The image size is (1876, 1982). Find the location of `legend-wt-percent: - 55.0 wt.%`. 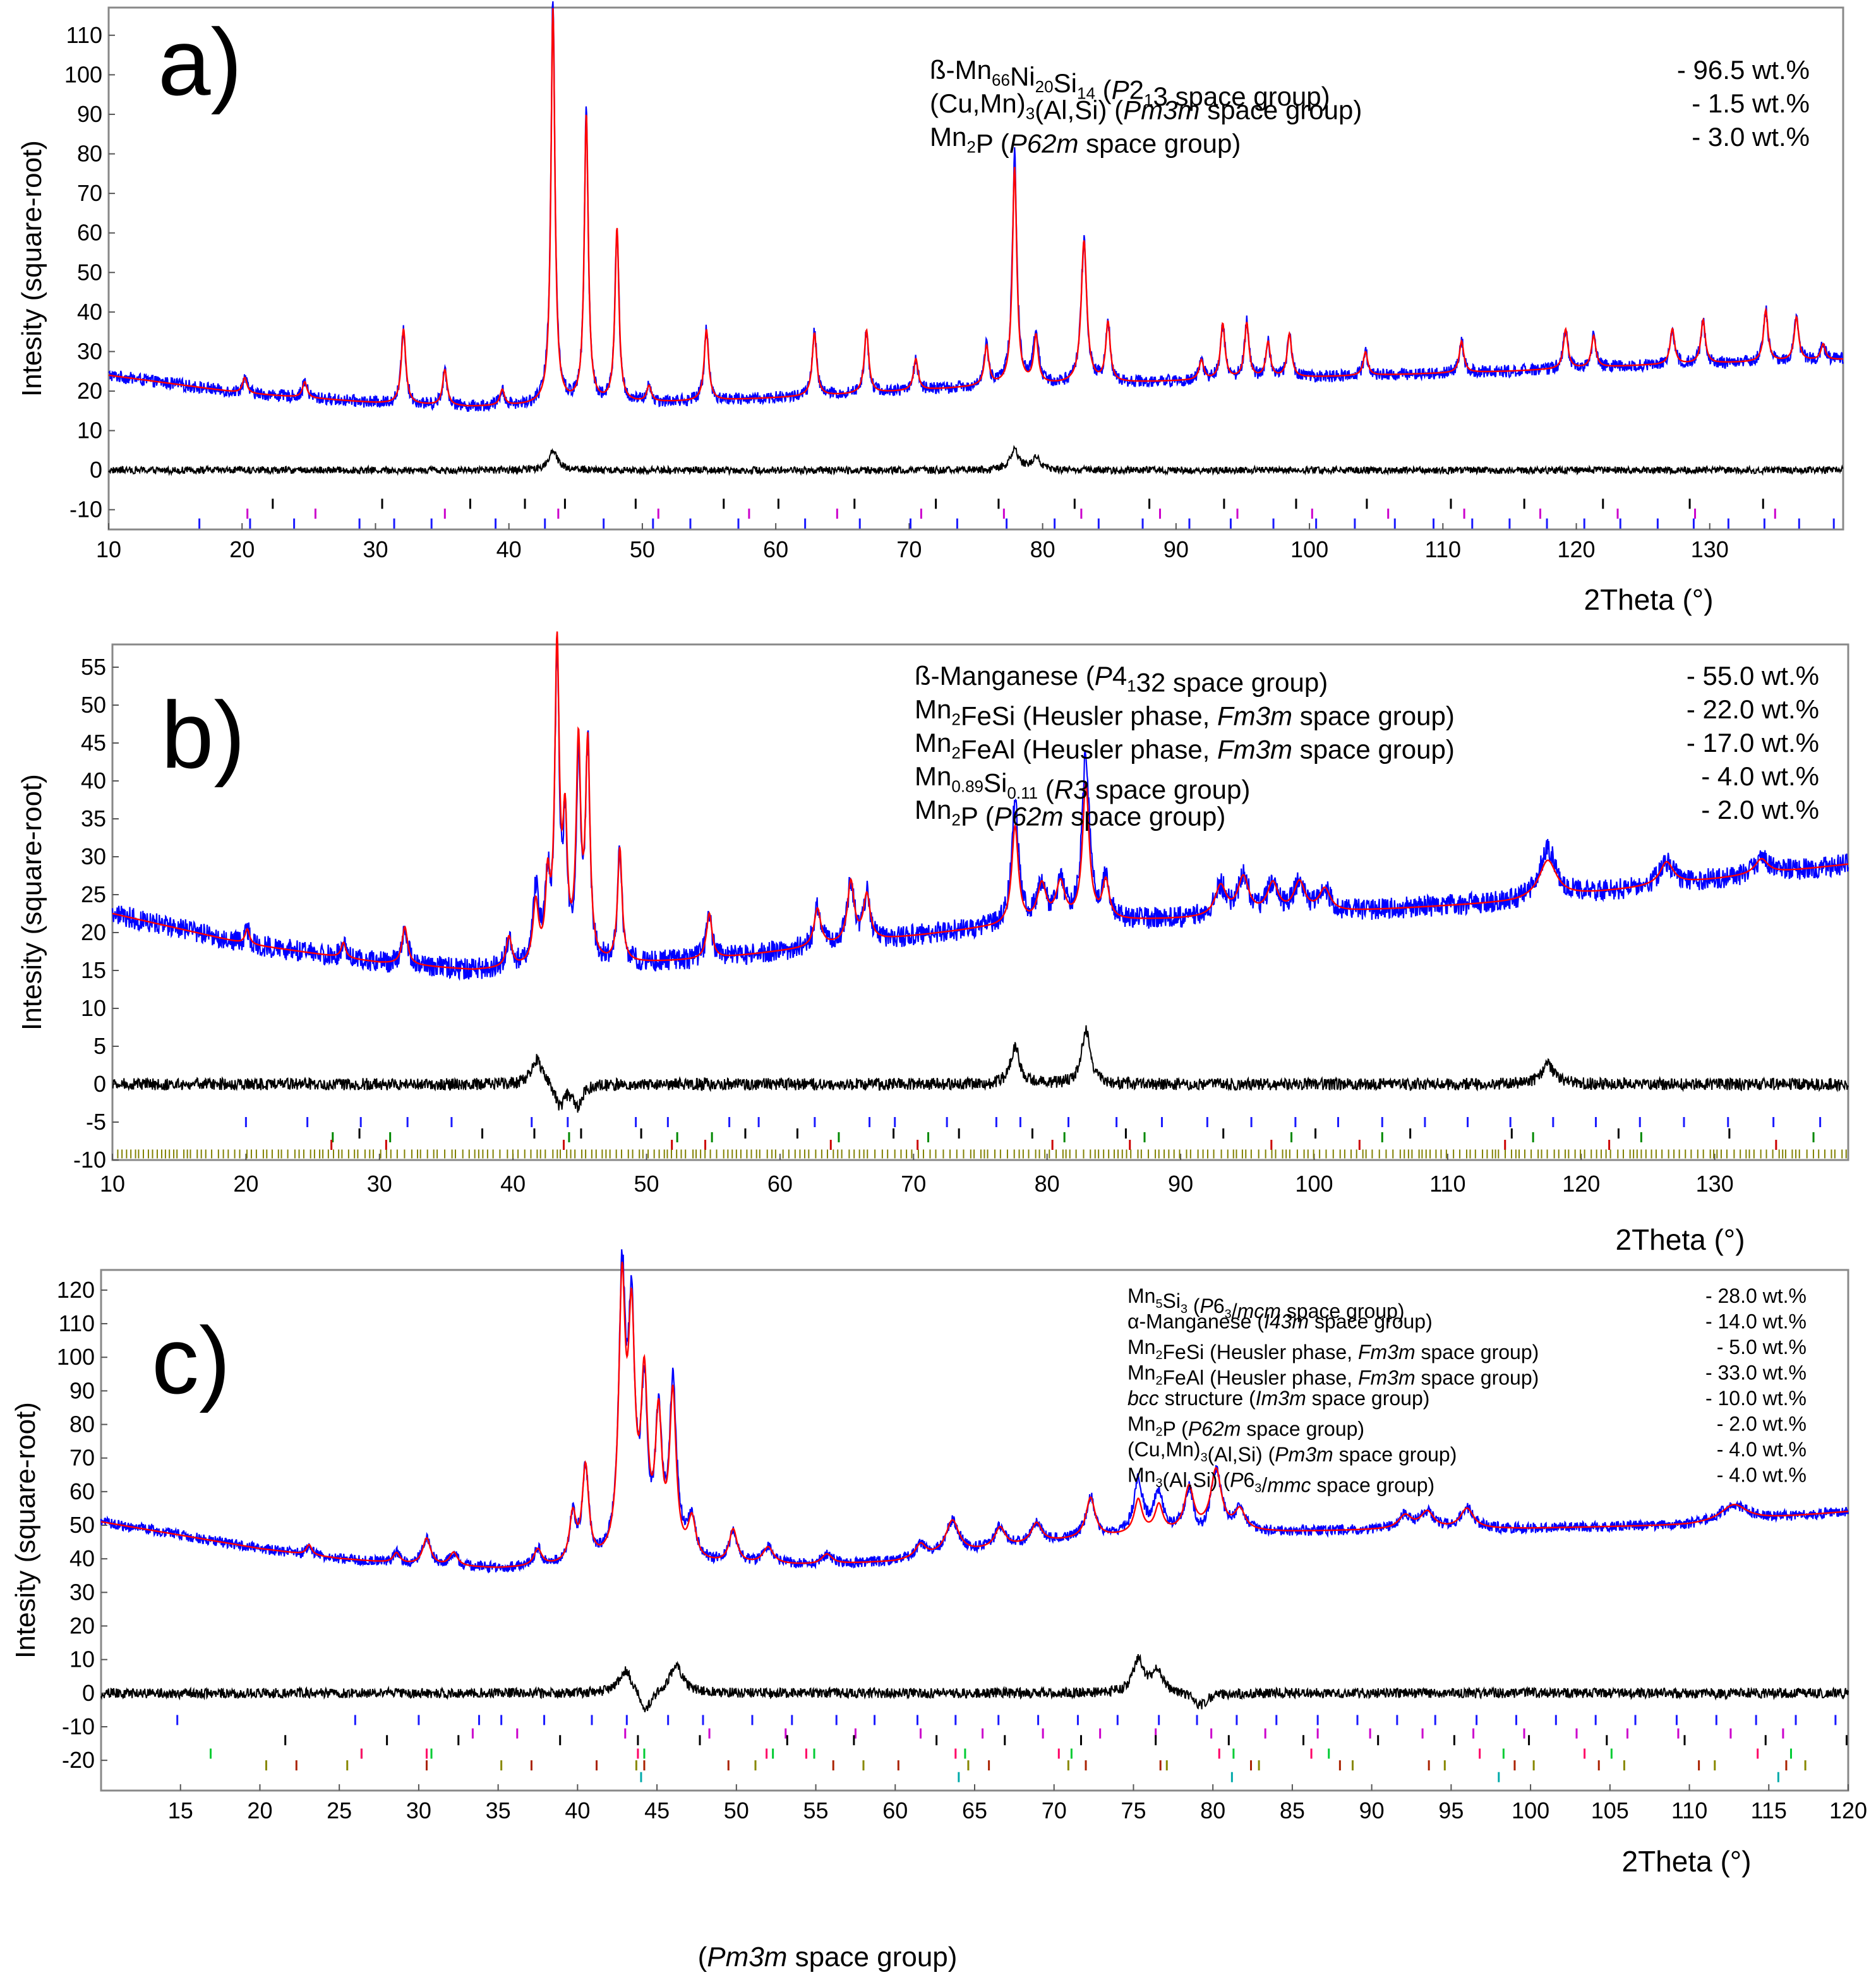

legend-wt-percent: - 55.0 wt.% is located at coordinates (1753, 676).